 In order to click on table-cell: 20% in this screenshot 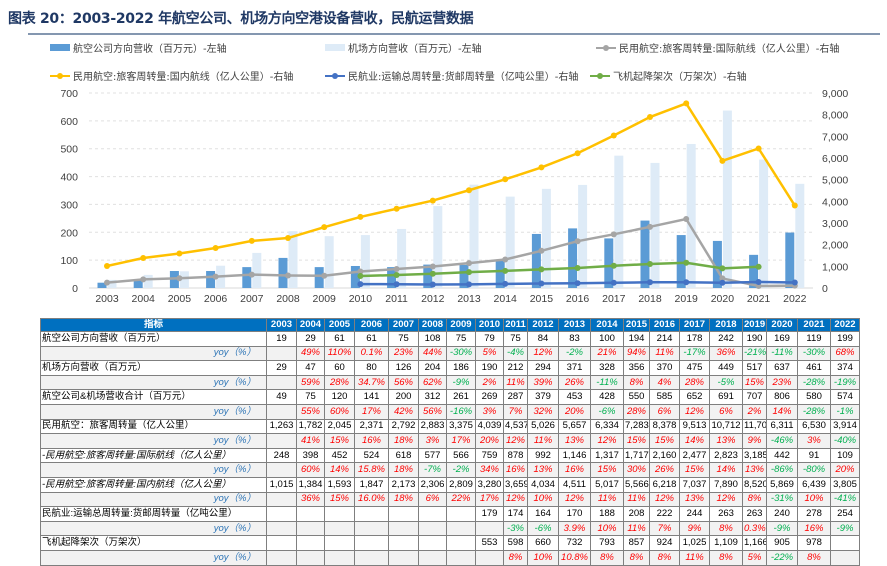, I will do `click(489, 441)`.